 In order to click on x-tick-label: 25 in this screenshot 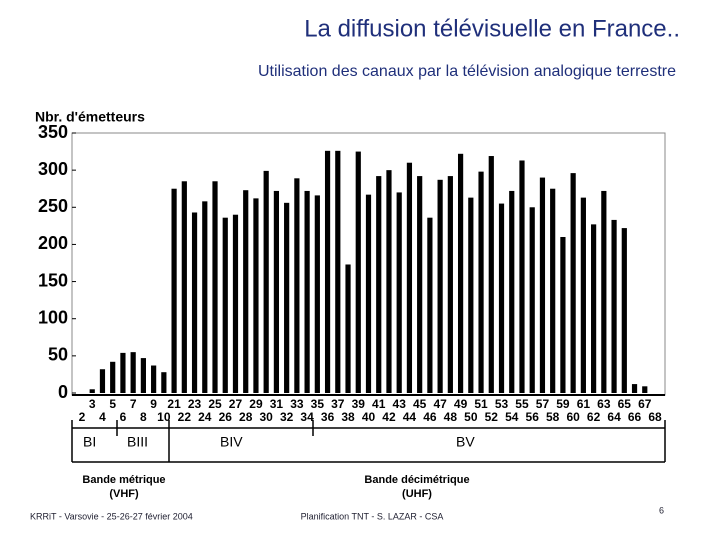, I will do `click(215, 404)`.